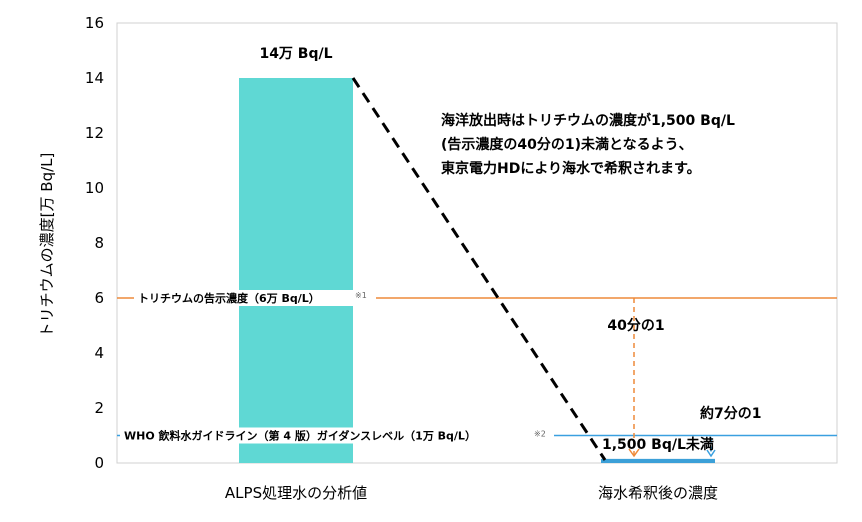 The width and height of the screenshot is (862, 522). Describe the element at coordinates (99, 408) in the screenshot. I see `y-tick-label: 2` at that location.